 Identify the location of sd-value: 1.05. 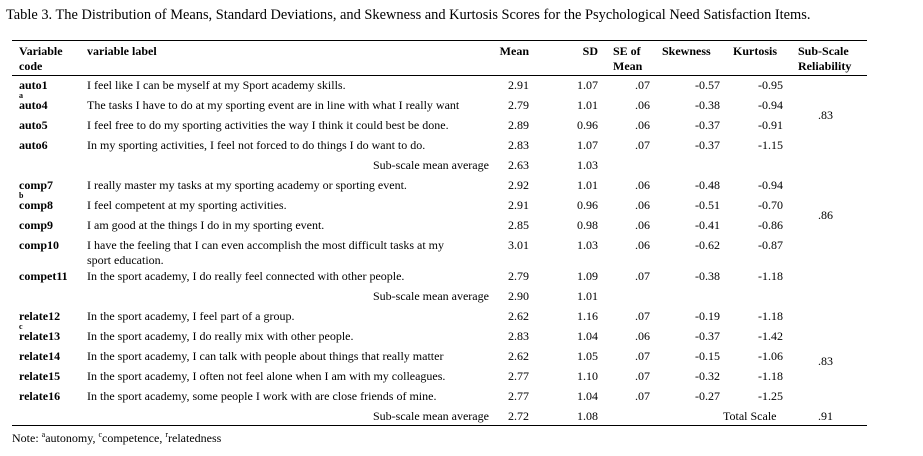
(587, 356).